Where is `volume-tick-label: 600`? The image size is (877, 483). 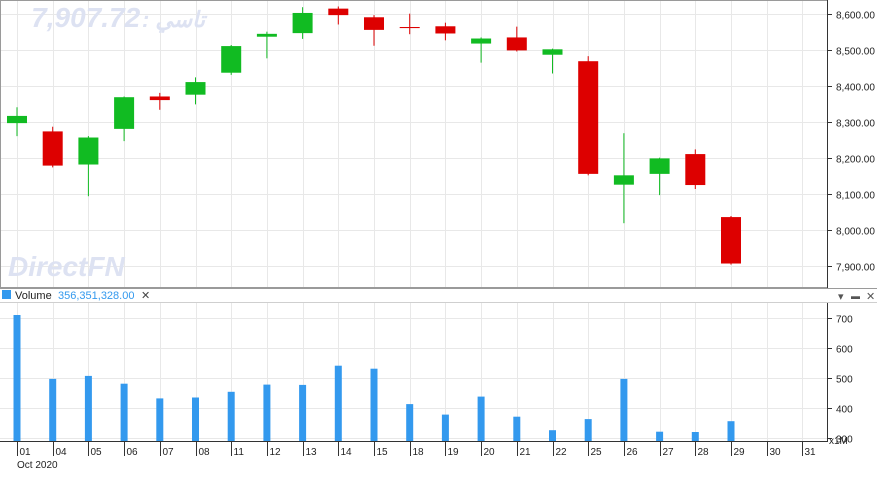
volume-tick-label: 600 is located at coordinates (844, 350).